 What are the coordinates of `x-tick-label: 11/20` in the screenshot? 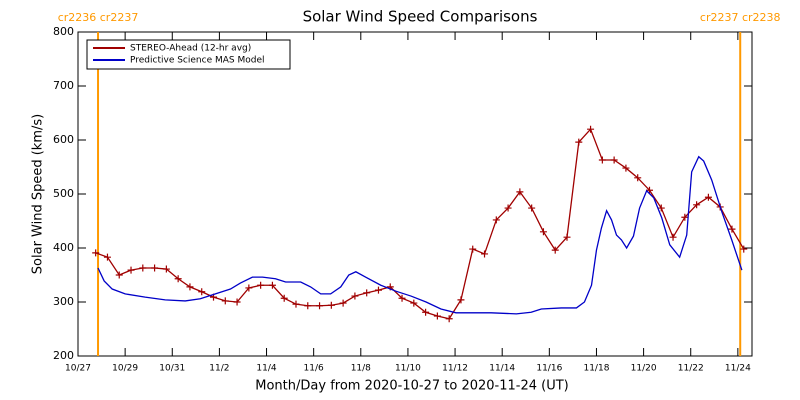 It's located at (644, 369).